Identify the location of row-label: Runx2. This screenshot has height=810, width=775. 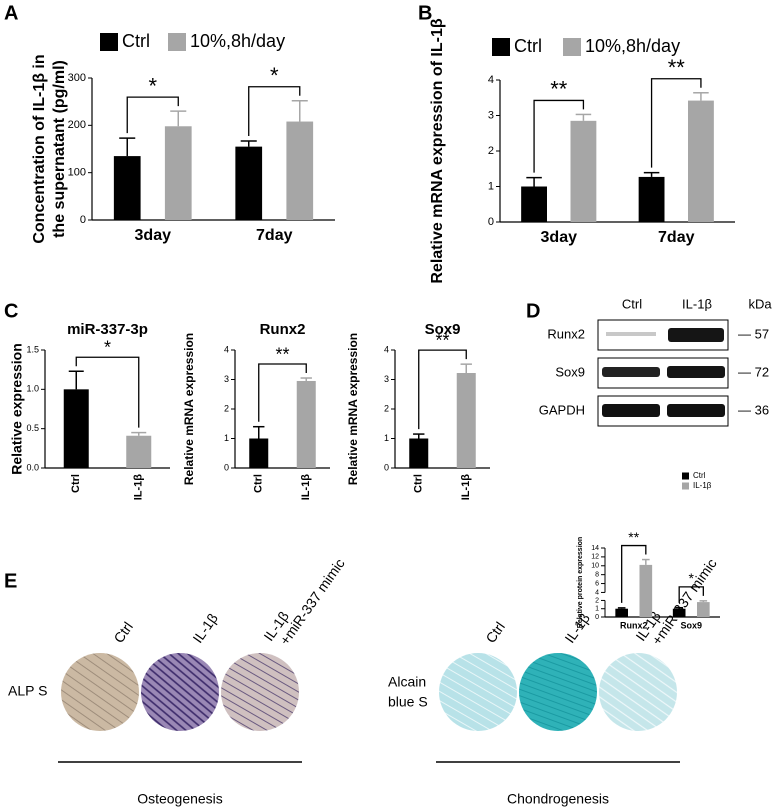
(566, 333).